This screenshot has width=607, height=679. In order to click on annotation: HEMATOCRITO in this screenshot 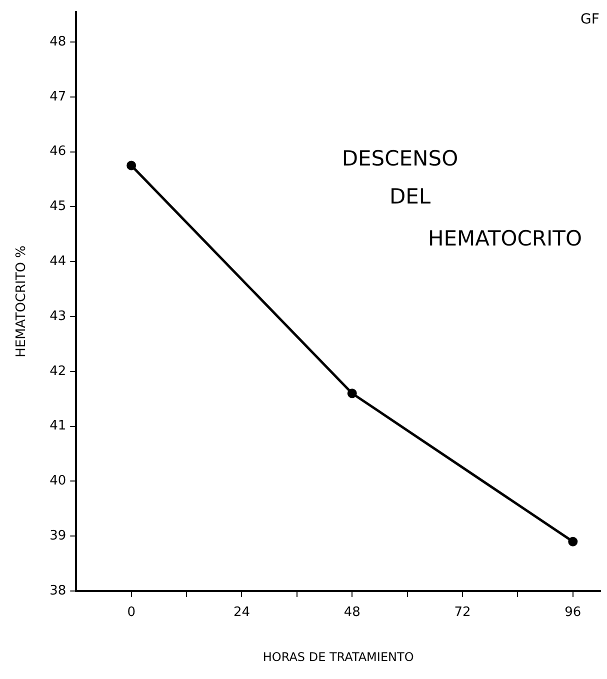, I will do `click(505, 238)`.